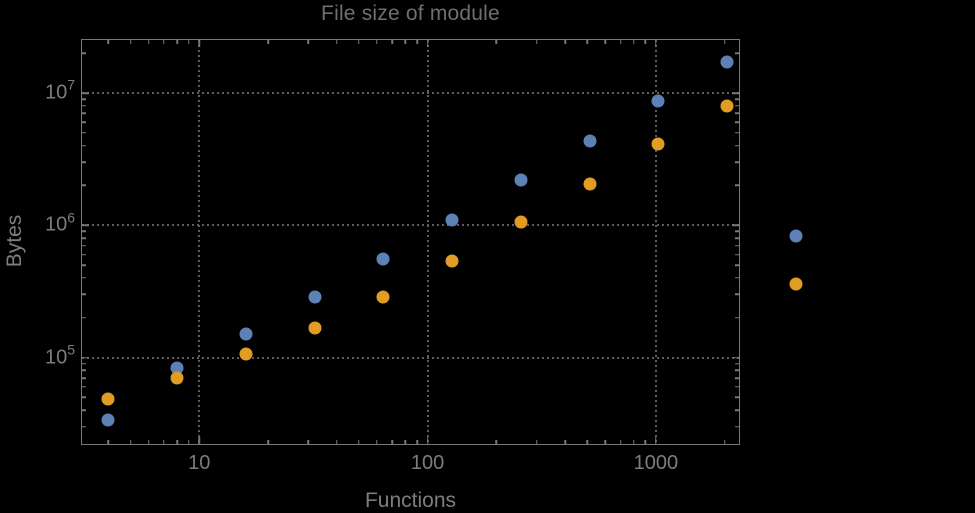 The image size is (975, 513). What do you see at coordinates (60, 355) in the screenshot?
I see `y-tick-label: 10⁵` at bounding box center [60, 355].